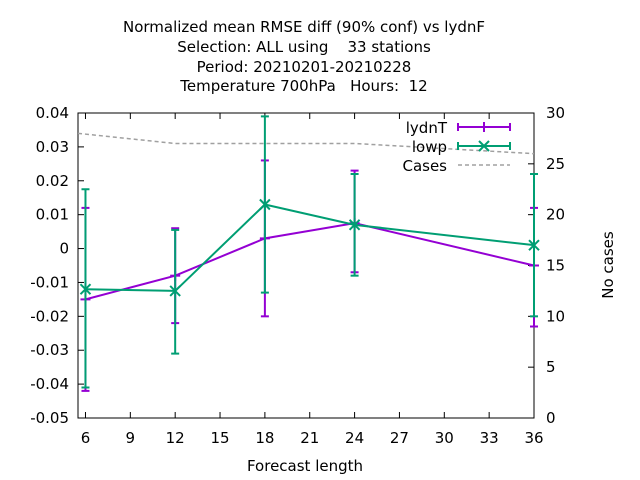 The width and height of the screenshot is (640, 480). I want to click on series-line-cases, so click(306, 143).